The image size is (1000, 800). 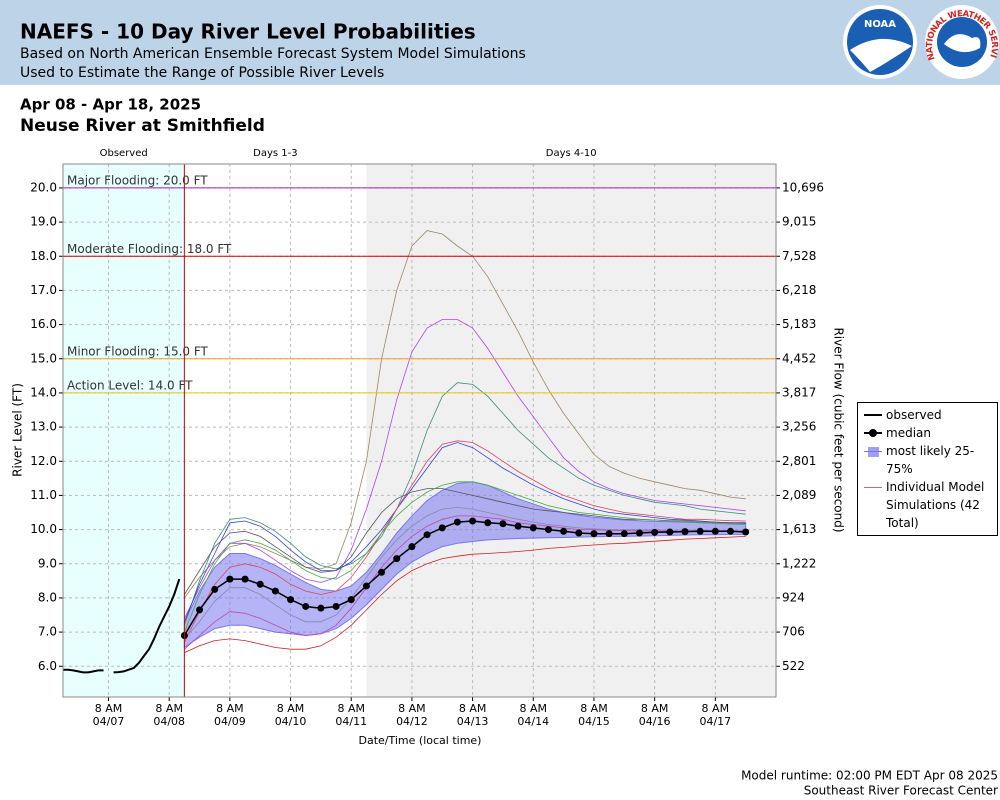 I want to click on y-tick-label: 7.0, so click(x=47, y=632).